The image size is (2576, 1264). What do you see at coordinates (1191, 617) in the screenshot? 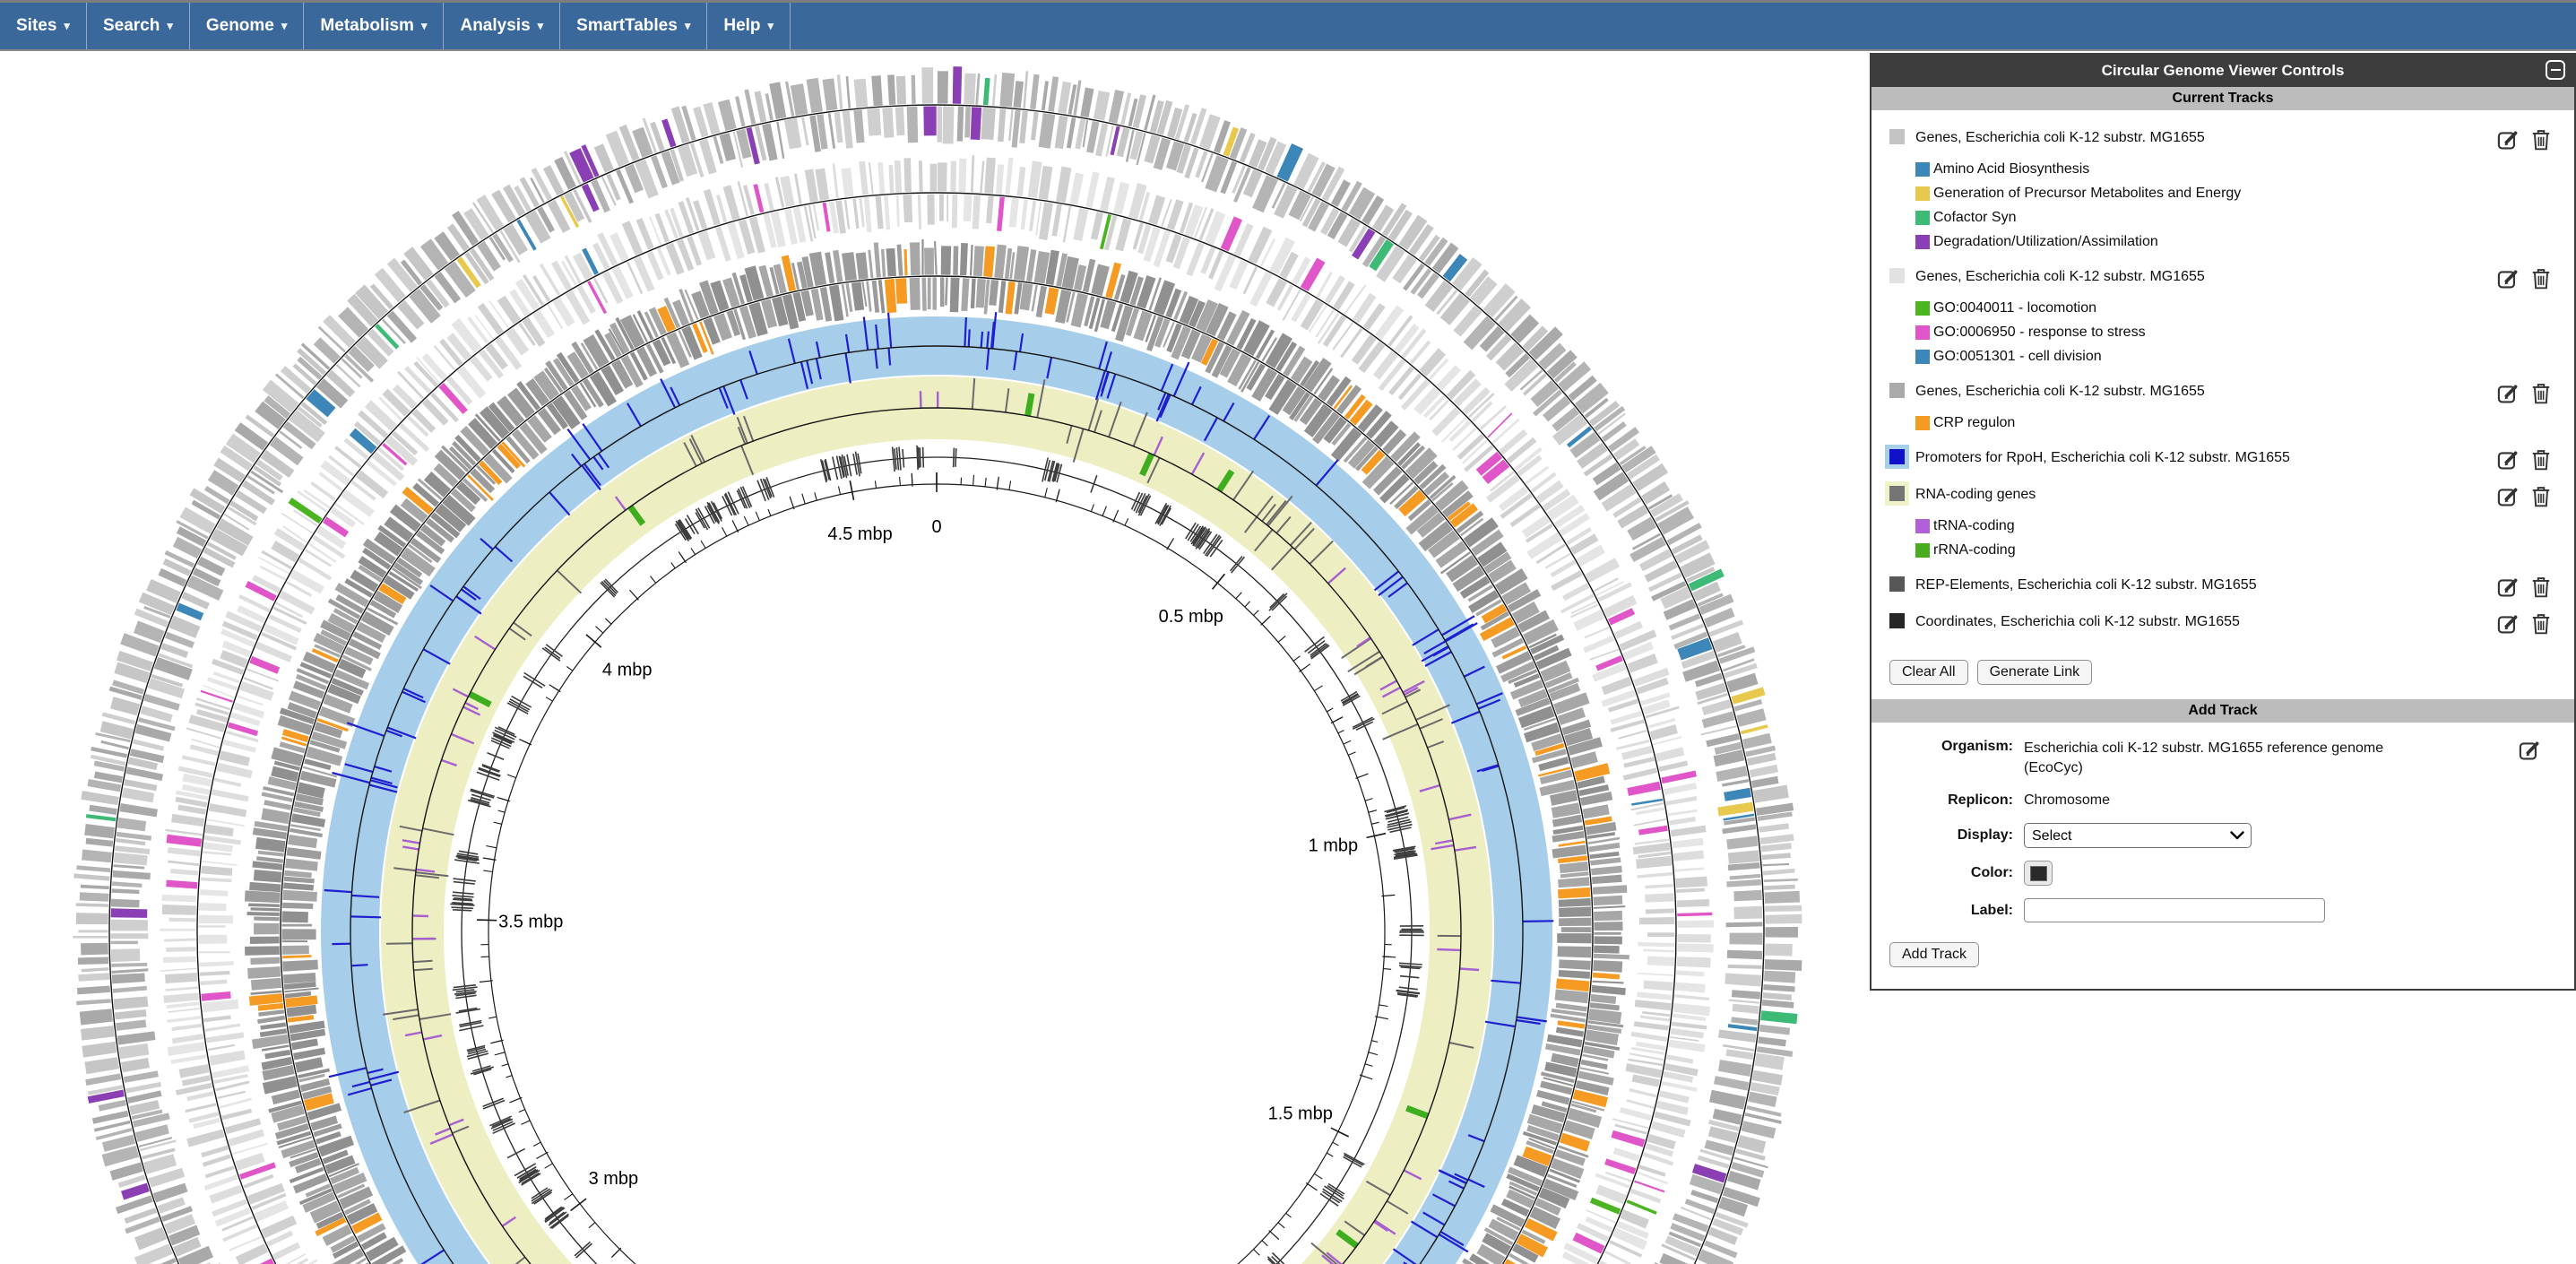
I see `scale-label: 0.5 mbp` at bounding box center [1191, 617].